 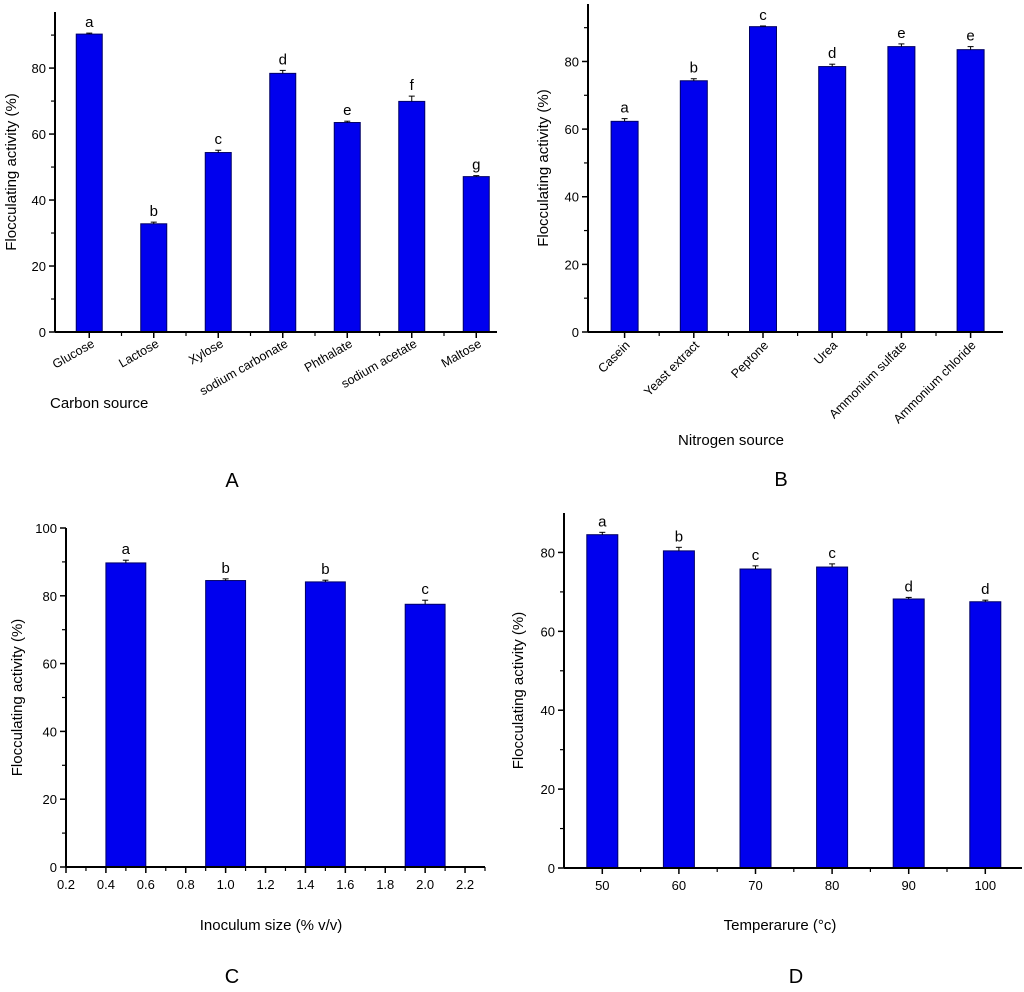 I want to click on x-tick-label: 1.2, so click(x=265, y=884).